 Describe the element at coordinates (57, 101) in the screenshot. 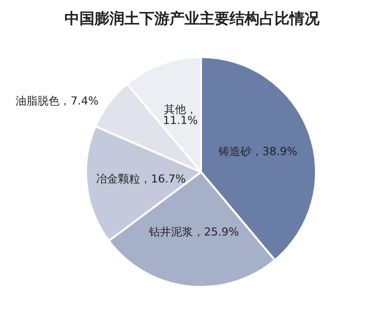

I see `slice-label: 油脂脱色，7.4%` at that location.